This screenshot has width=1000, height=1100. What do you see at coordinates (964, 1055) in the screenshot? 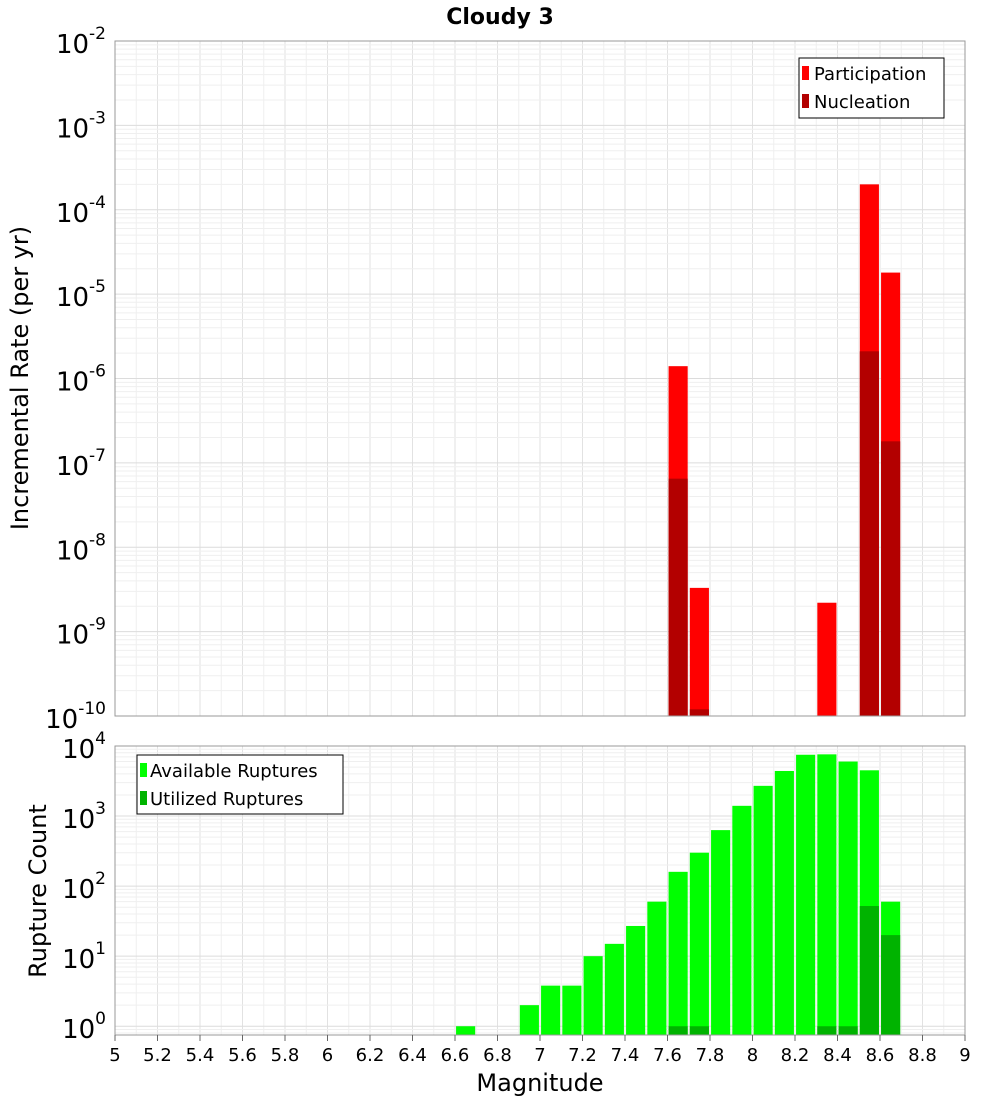
I see `x-tick-label: 9` at bounding box center [964, 1055].